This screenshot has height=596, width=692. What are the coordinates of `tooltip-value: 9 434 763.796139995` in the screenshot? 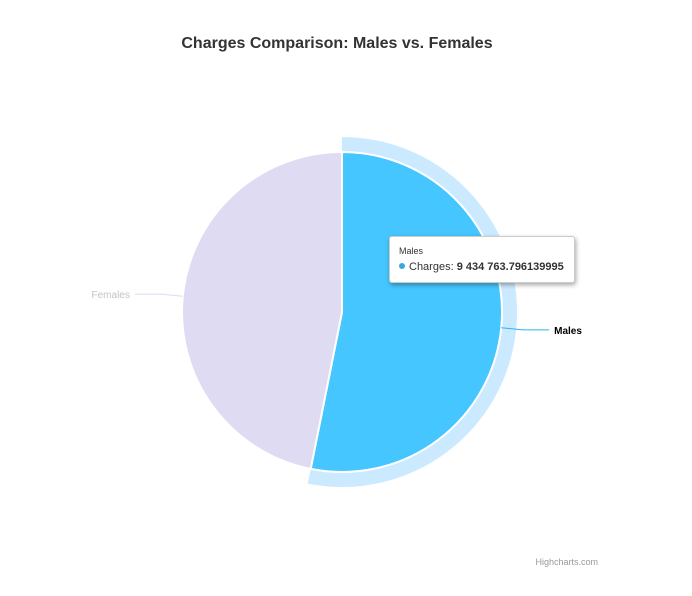 It's located at (510, 267).